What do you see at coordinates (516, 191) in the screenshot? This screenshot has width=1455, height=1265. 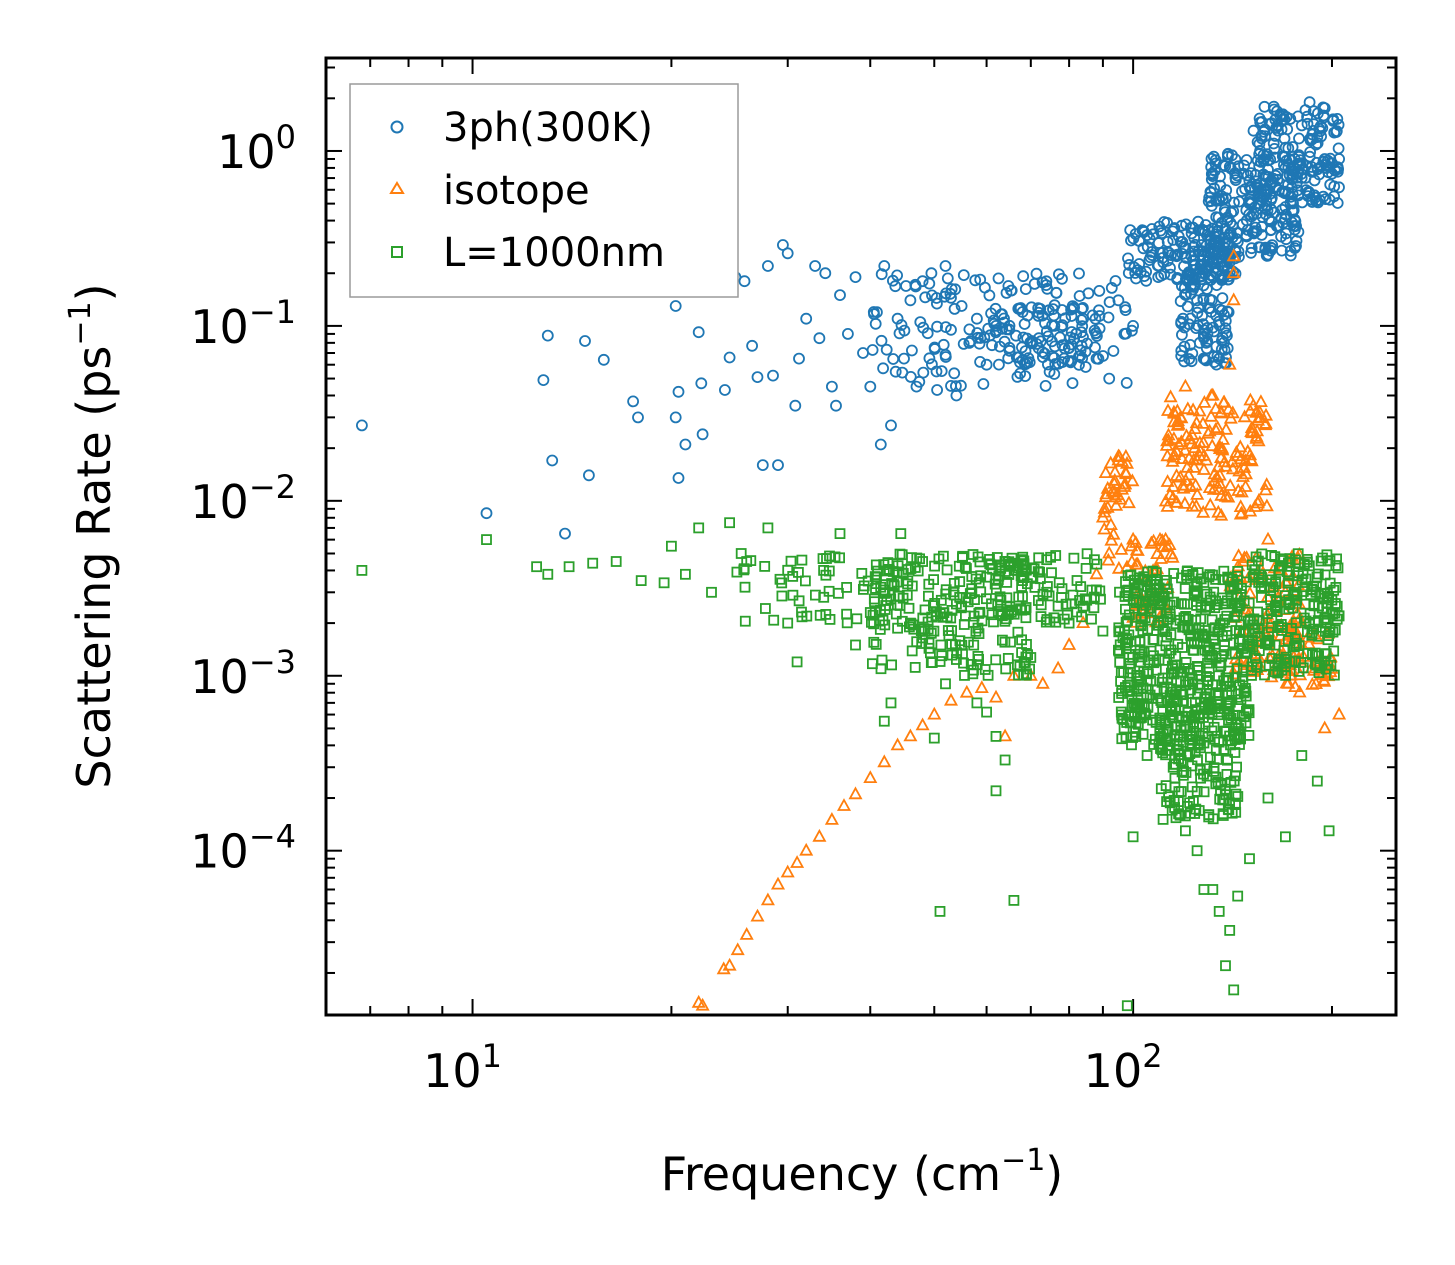 I see `legend-label-isotope: isotope` at bounding box center [516, 191].